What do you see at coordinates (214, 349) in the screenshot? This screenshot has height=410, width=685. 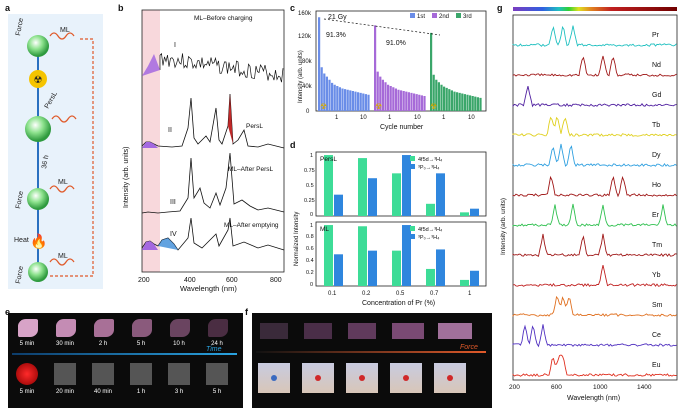 I see `time-arrow-label: Time` at bounding box center [214, 349].